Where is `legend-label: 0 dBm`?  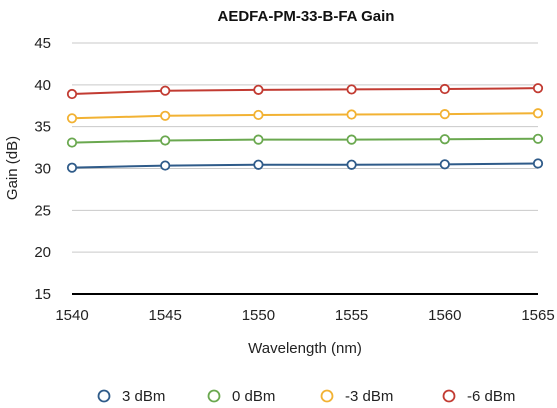
legend-label: 0 dBm is located at coordinates (253, 396).